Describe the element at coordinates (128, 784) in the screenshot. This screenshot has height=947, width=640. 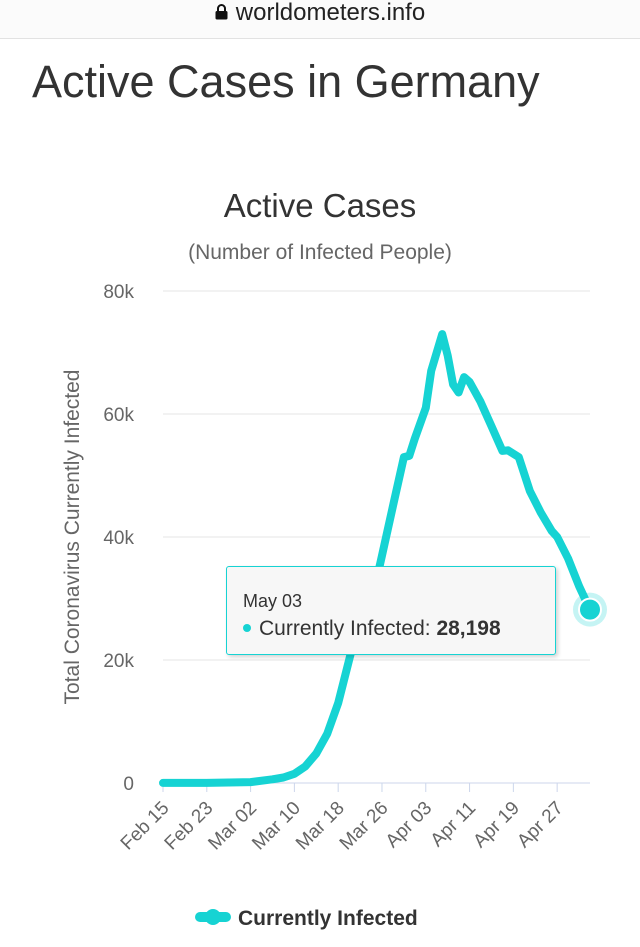
I see `y-tick-label: 0` at that location.